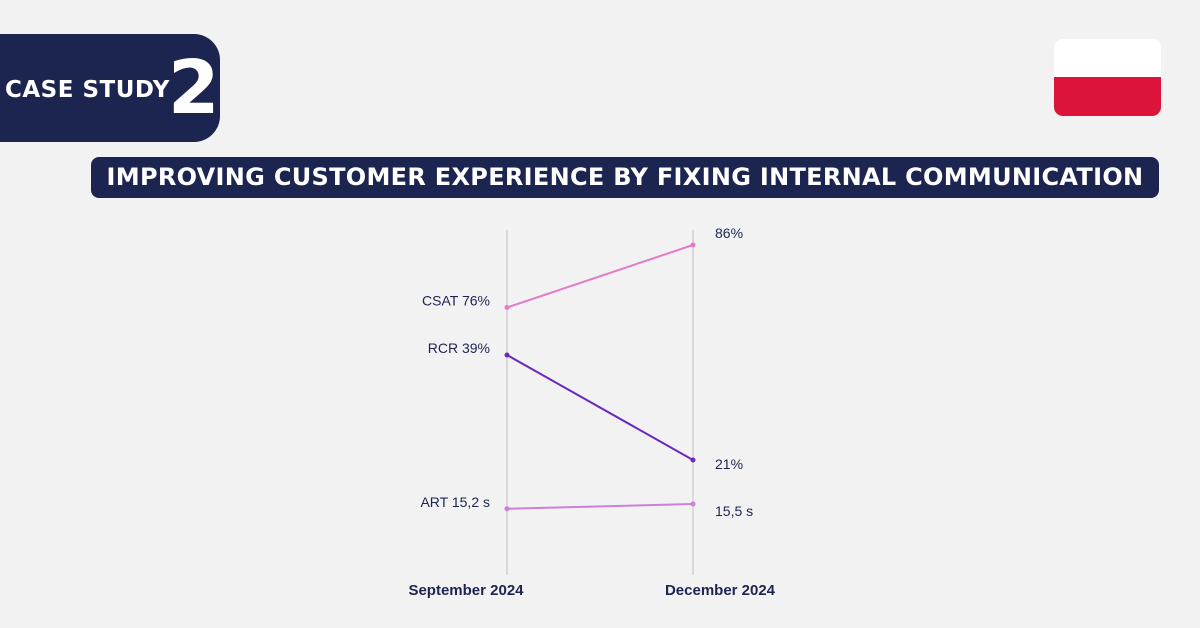  I want to click on flag-red-band, so click(1107, 96).